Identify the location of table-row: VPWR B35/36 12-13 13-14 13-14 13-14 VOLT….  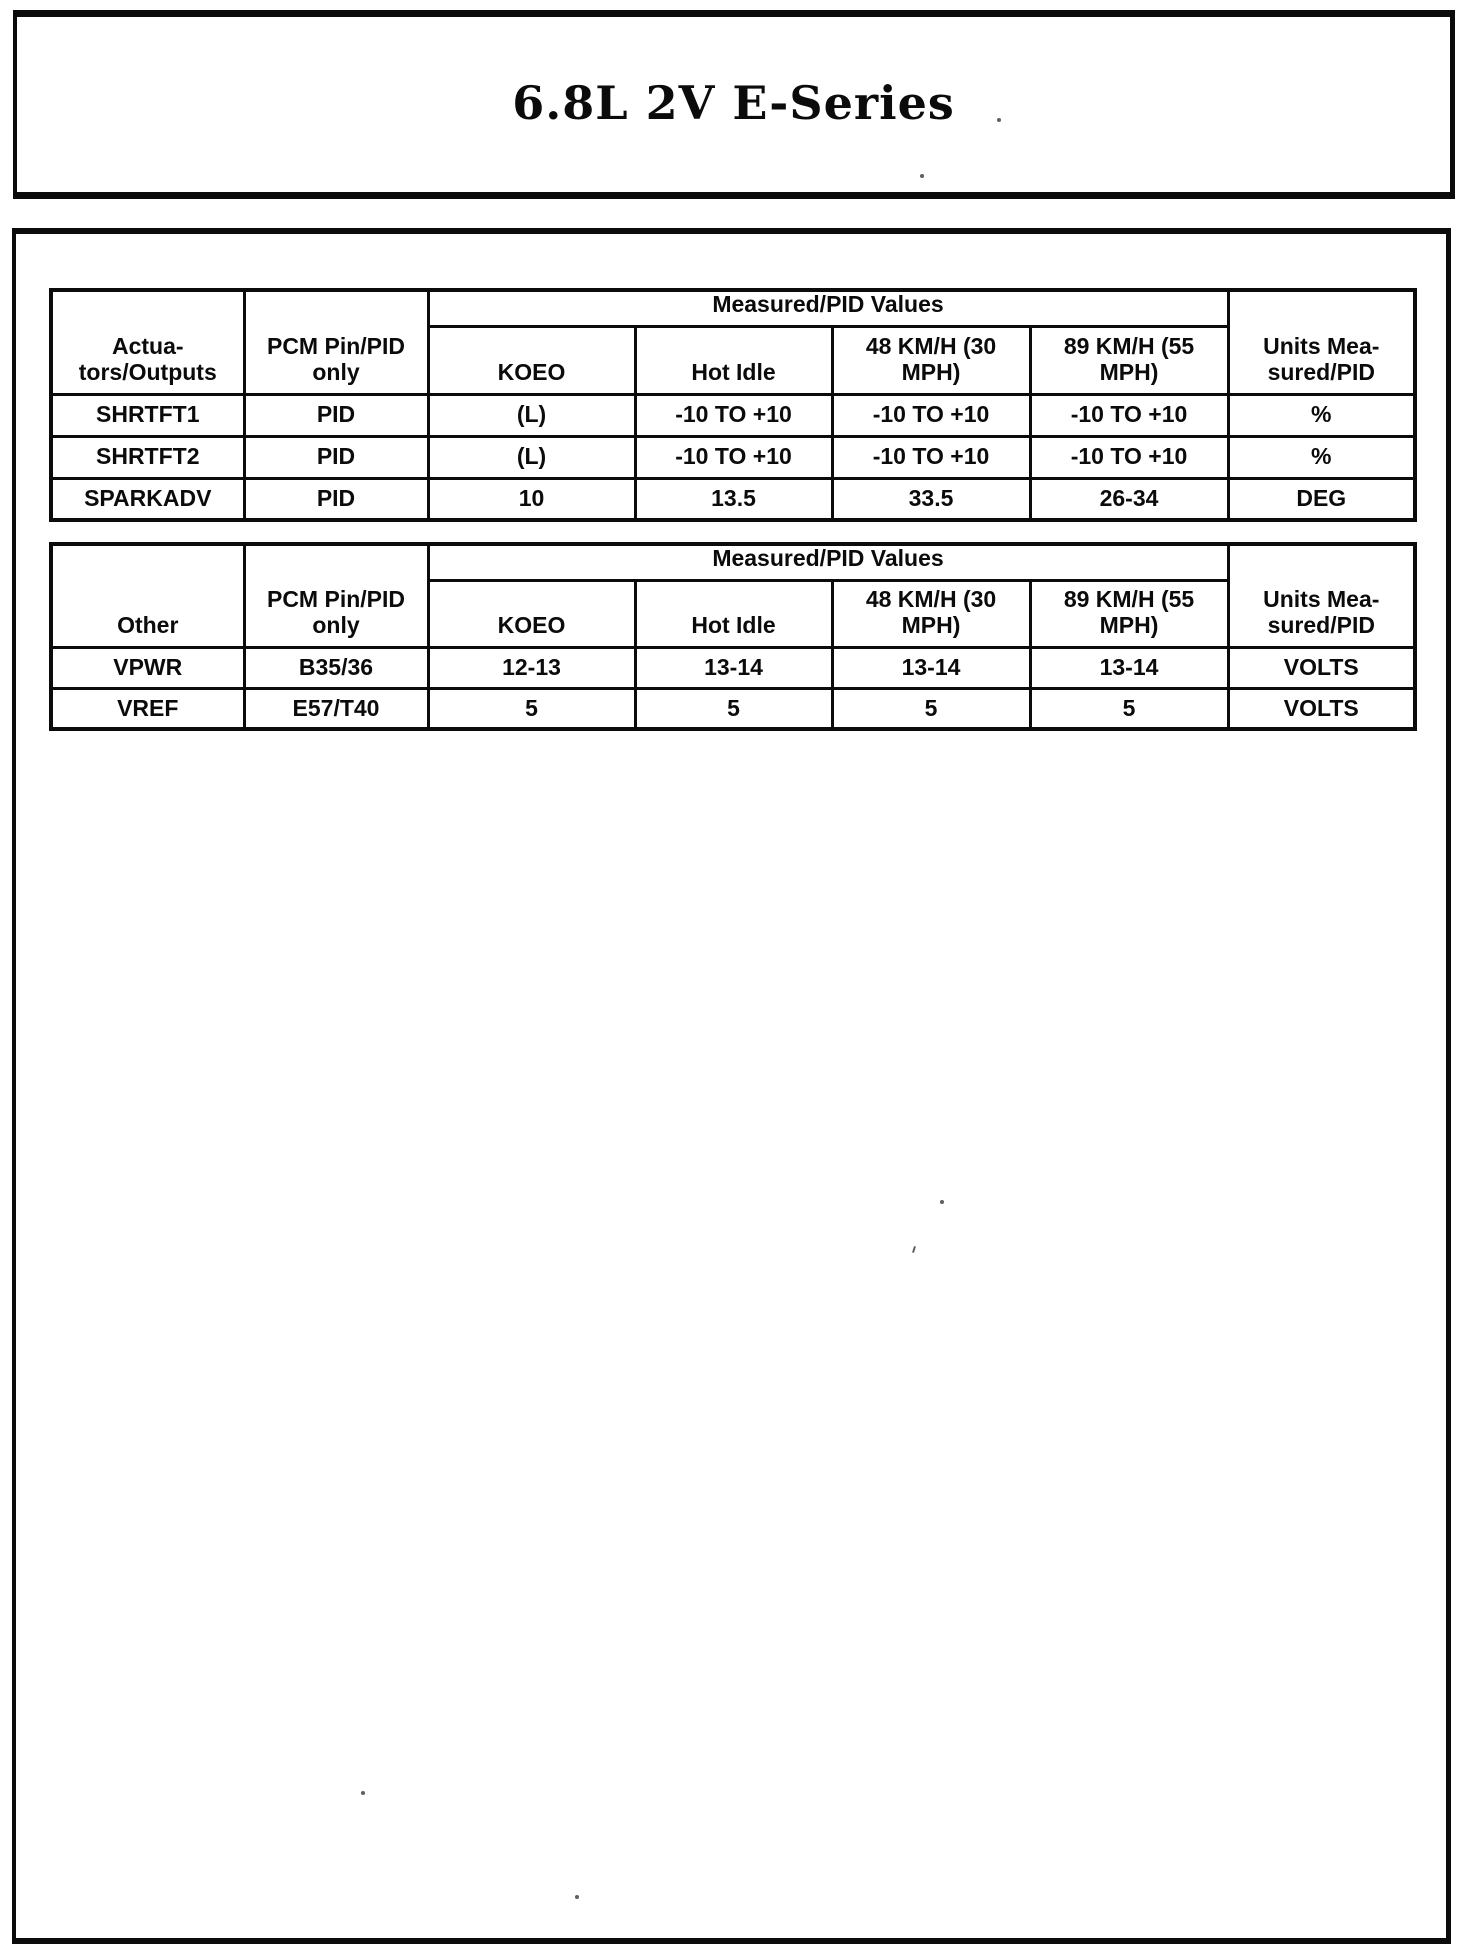
(733, 667).